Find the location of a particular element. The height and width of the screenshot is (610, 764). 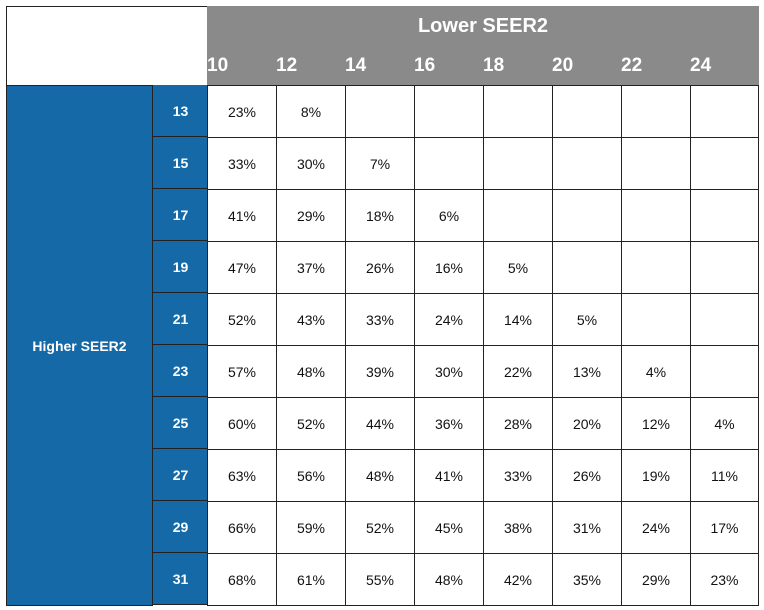

value-cell: 45% is located at coordinates (449, 527).